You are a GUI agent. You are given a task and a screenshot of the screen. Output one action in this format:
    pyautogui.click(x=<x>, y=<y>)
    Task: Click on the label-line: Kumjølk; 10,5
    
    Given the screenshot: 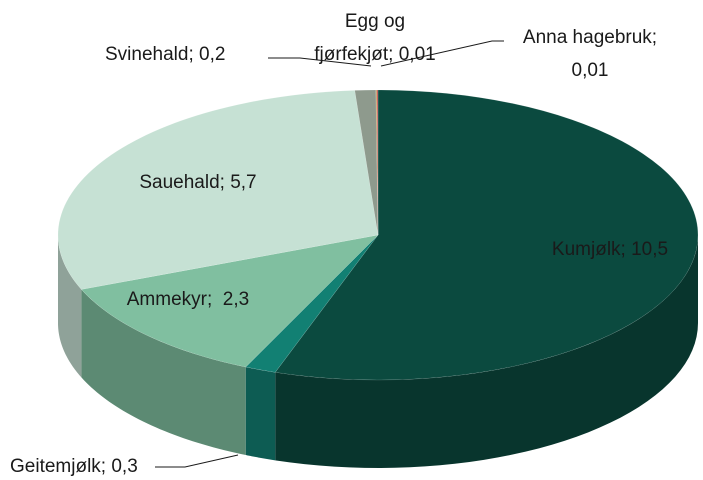 What is the action you would take?
    pyautogui.click(x=610, y=249)
    